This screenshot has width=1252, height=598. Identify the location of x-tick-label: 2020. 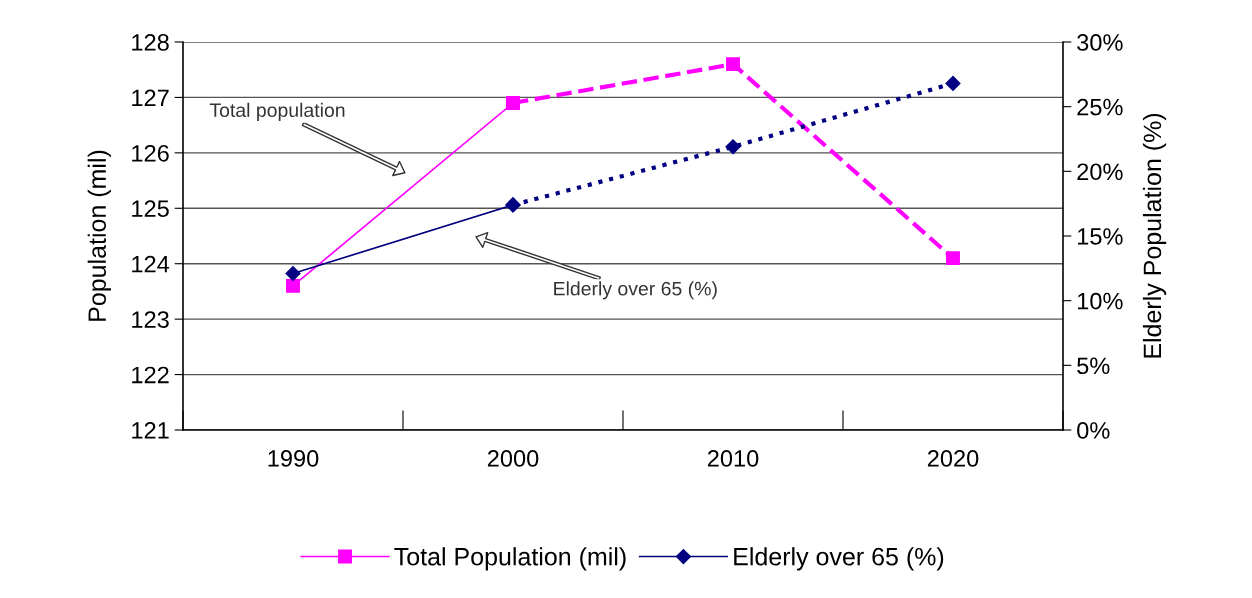
(953, 458).